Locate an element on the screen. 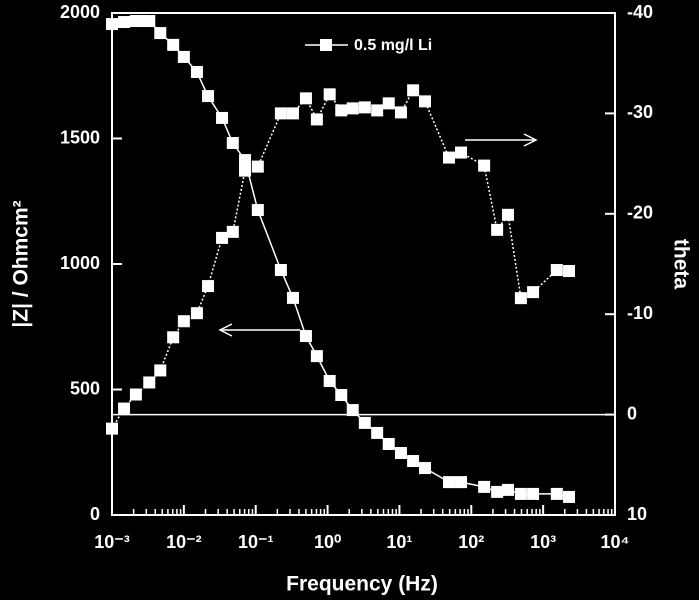  x-axis-label: Frequency (Hz) is located at coordinates (362, 584).